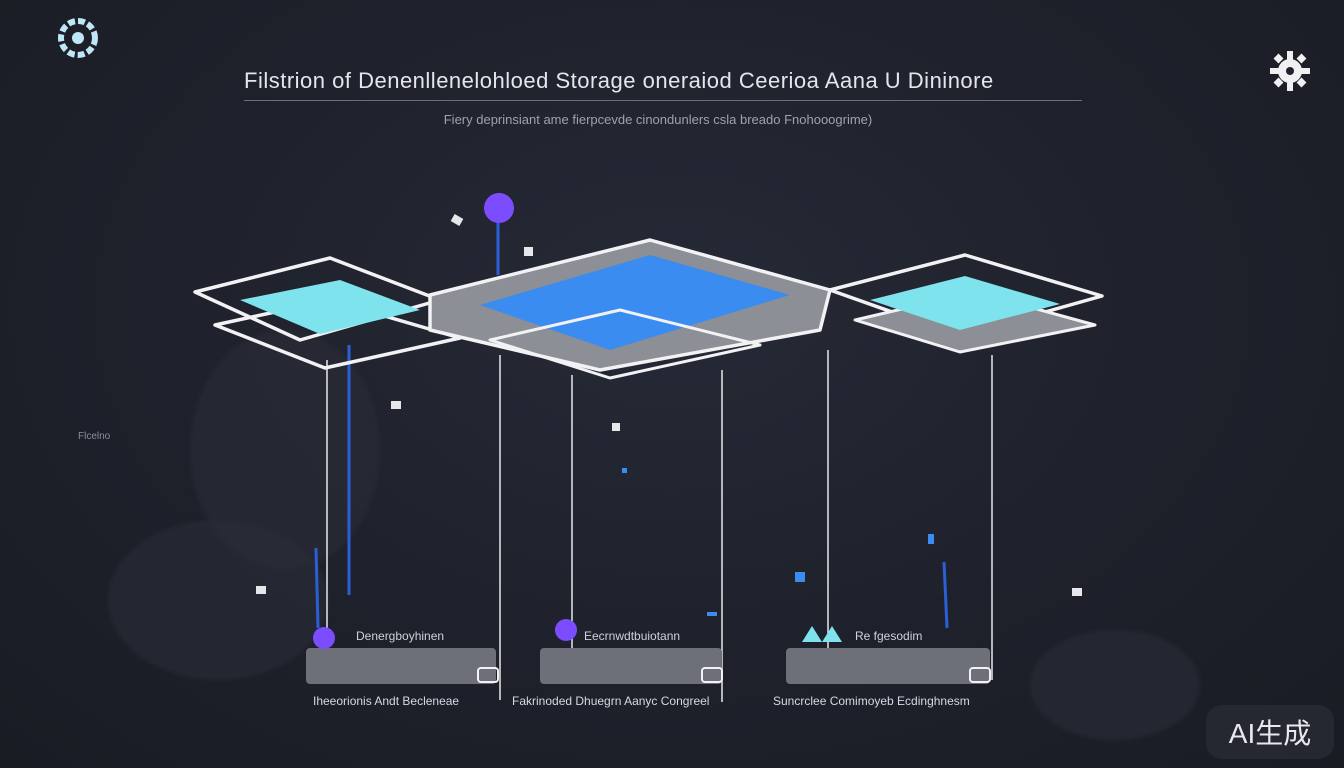 The image size is (1344, 768). What do you see at coordinates (78, 38) in the screenshot?
I see `ring-settings-icon` at bounding box center [78, 38].